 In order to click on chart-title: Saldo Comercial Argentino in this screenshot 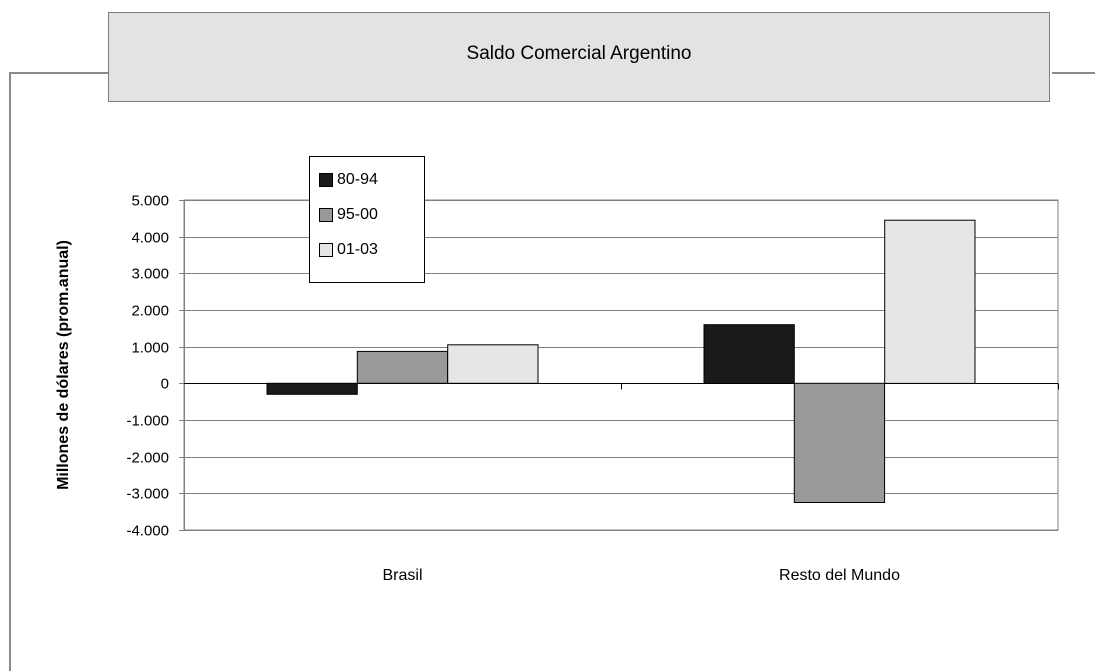, I will do `click(579, 53)`.